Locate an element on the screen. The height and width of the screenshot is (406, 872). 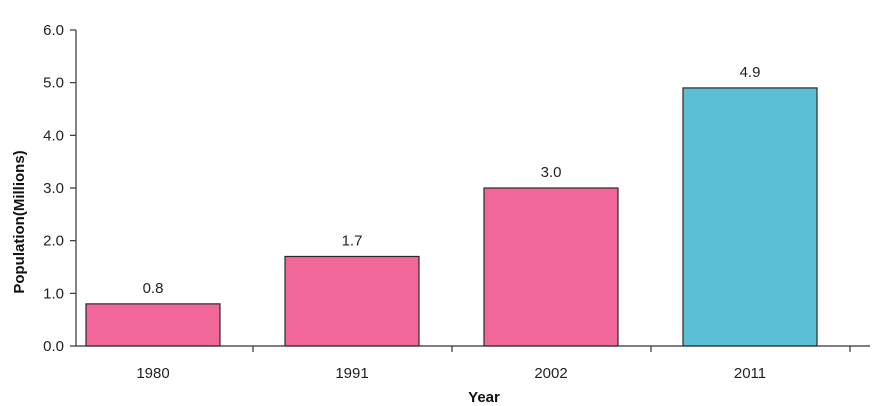
data-label-2002: 3.0 is located at coordinates (551, 172).